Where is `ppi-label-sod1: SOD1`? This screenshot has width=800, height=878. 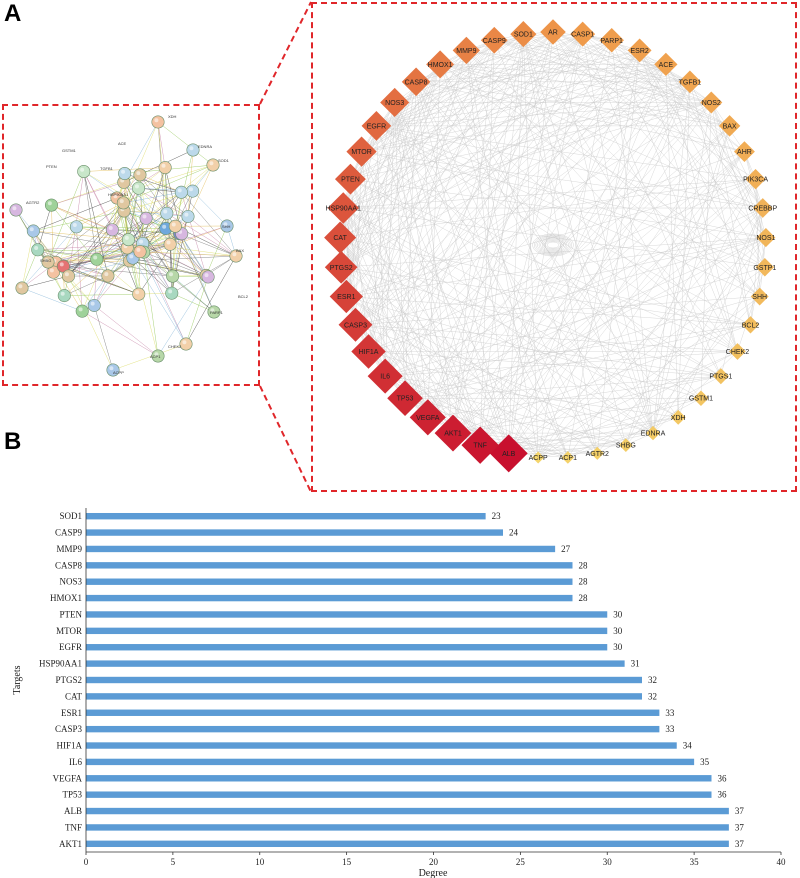
ppi-label-sod1: SOD1 is located at coordinates (224, 160).